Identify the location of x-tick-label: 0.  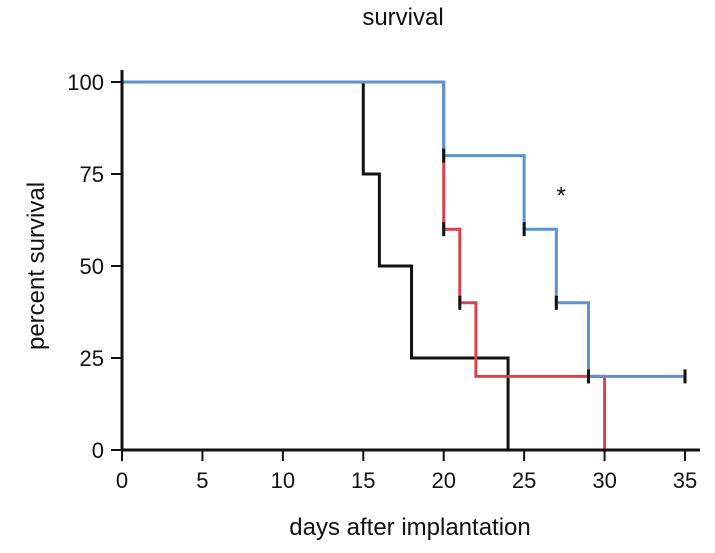
(122, 480).